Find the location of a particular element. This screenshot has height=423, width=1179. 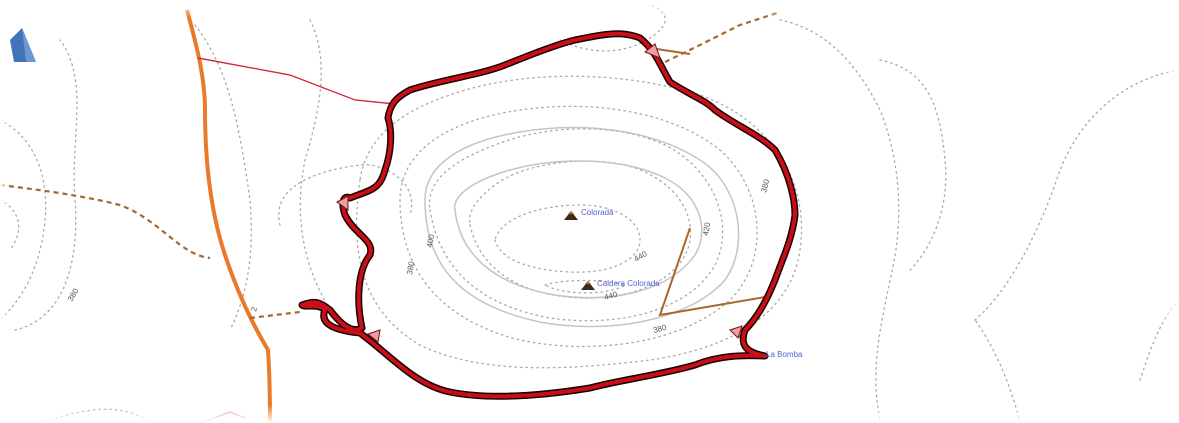

road-fragment is located at coordinates (222, 417).